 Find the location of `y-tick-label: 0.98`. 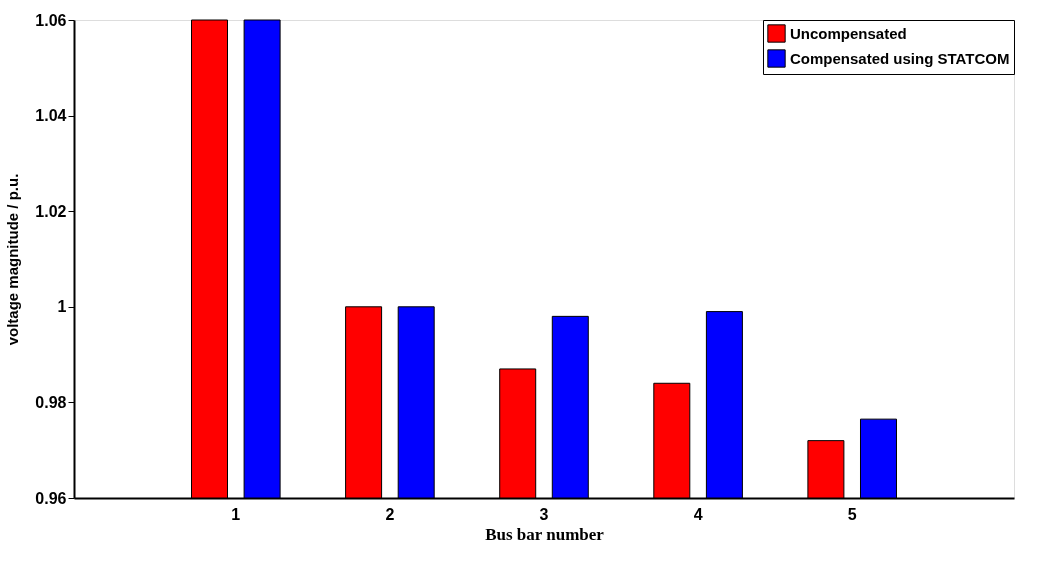

y-tick-label: 0.98 is located at coordinates (51, 402).